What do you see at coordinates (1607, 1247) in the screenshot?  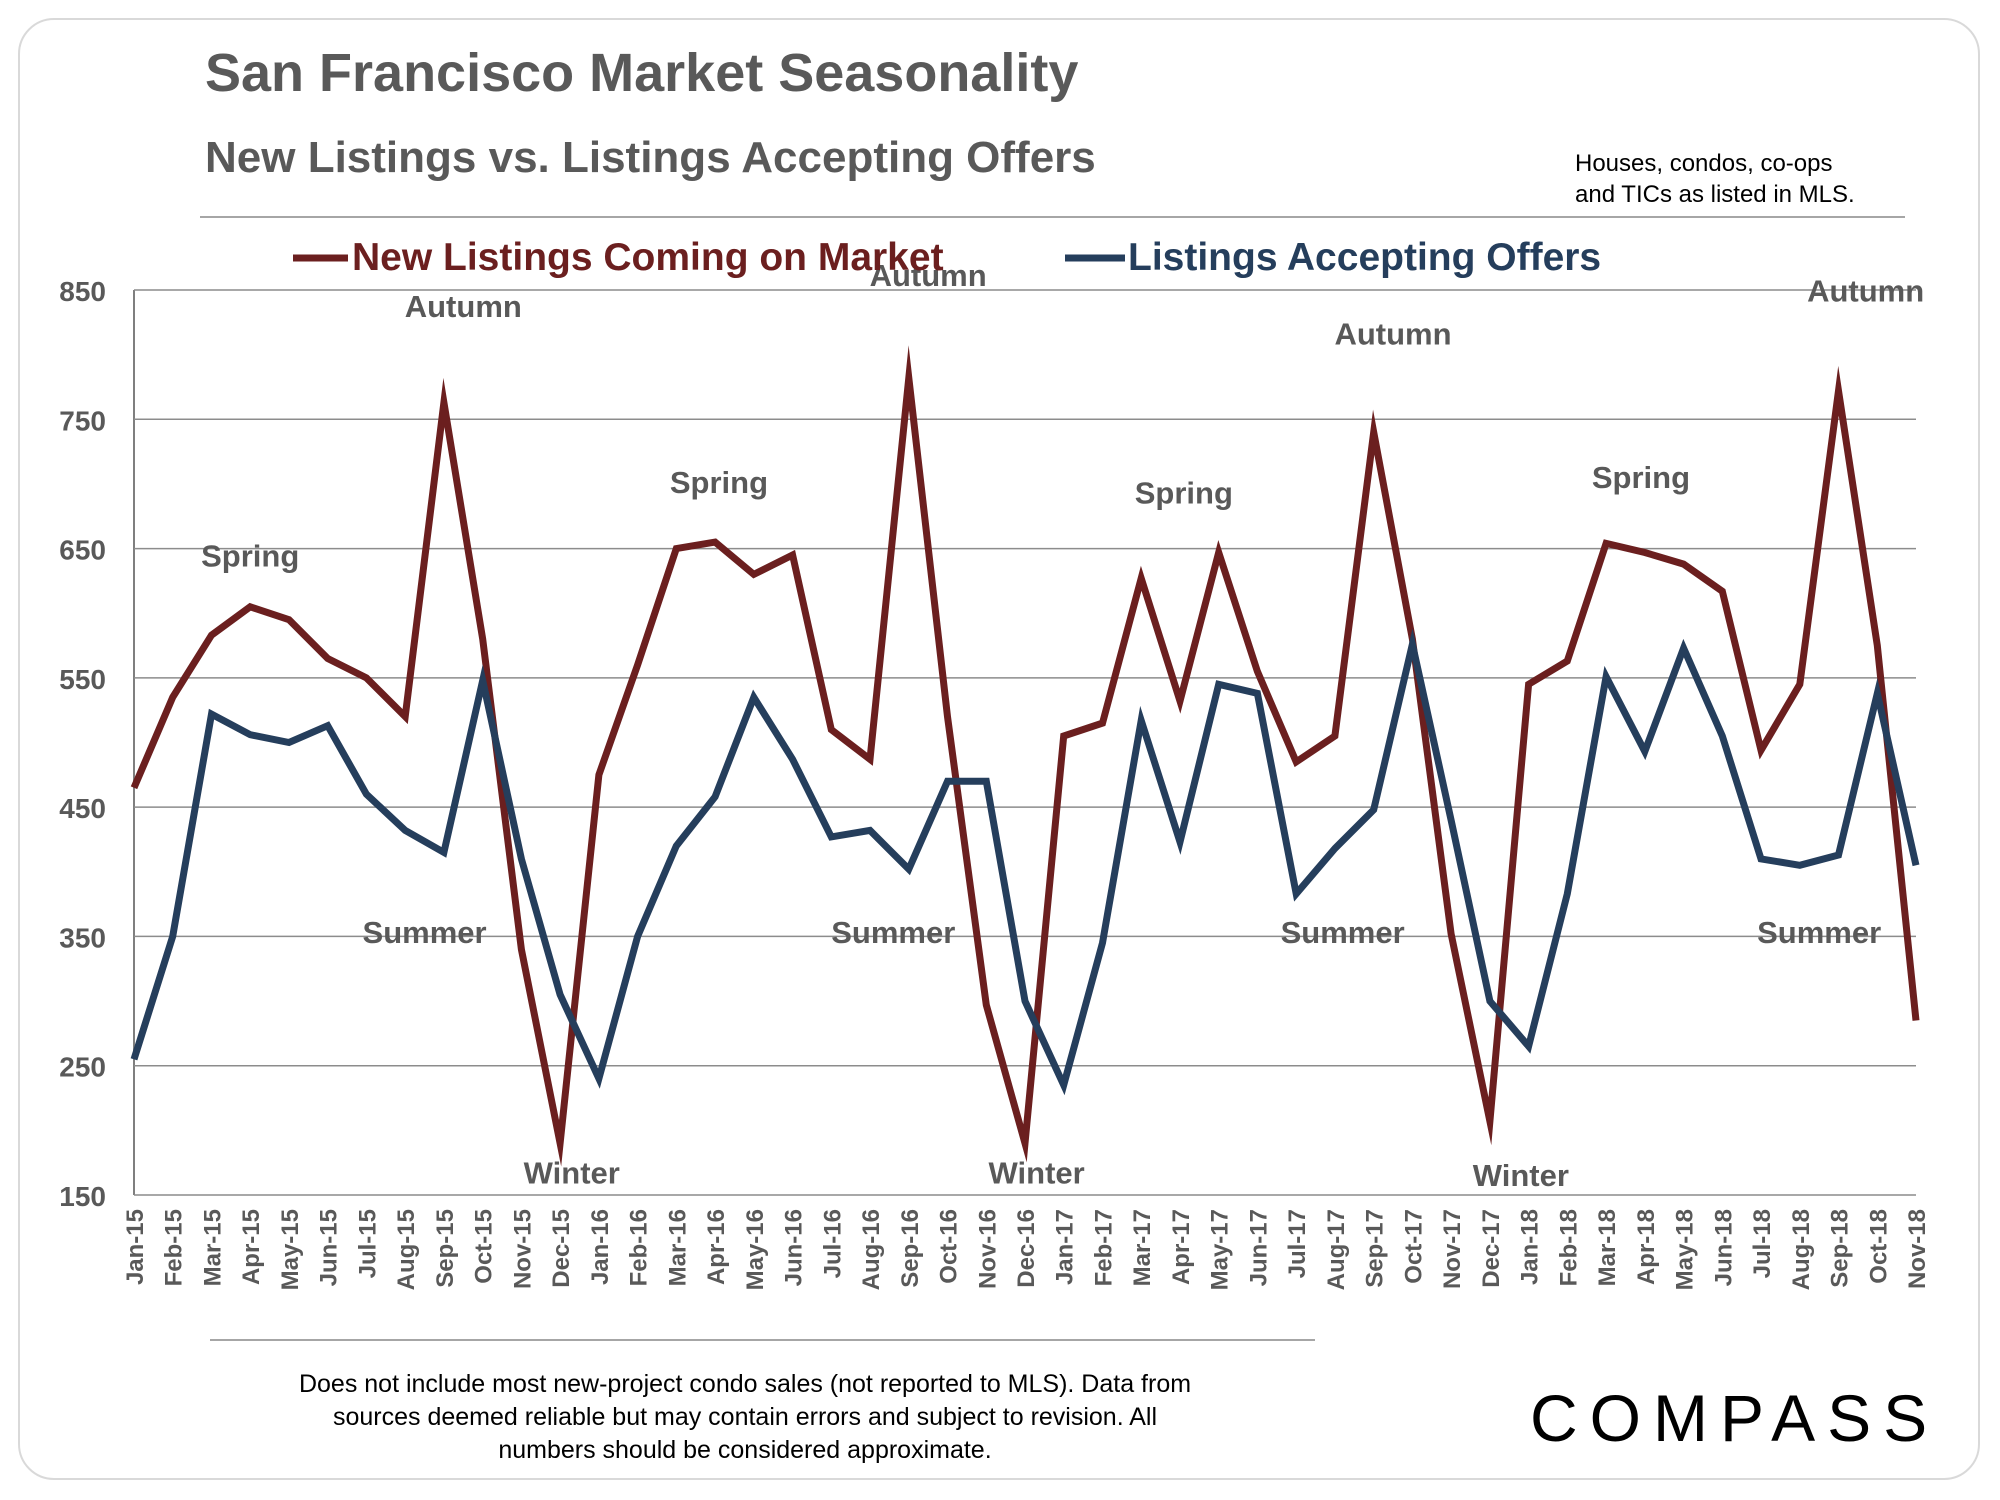 I see `x-tick-label: Mar-18` at bounding box center [1607, 1247].